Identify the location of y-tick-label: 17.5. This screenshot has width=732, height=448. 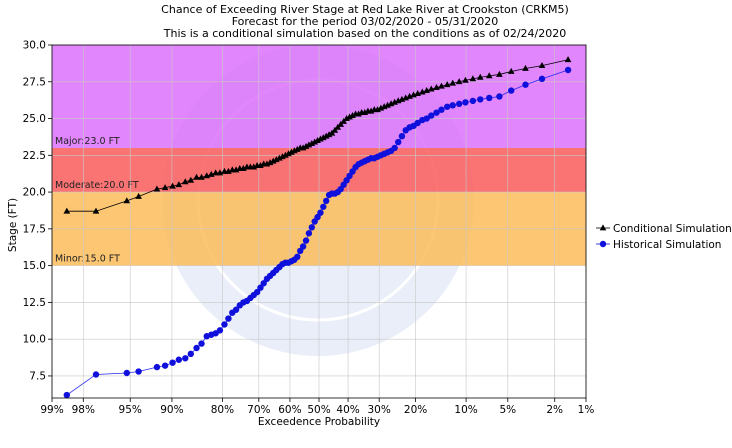
(34, 229).